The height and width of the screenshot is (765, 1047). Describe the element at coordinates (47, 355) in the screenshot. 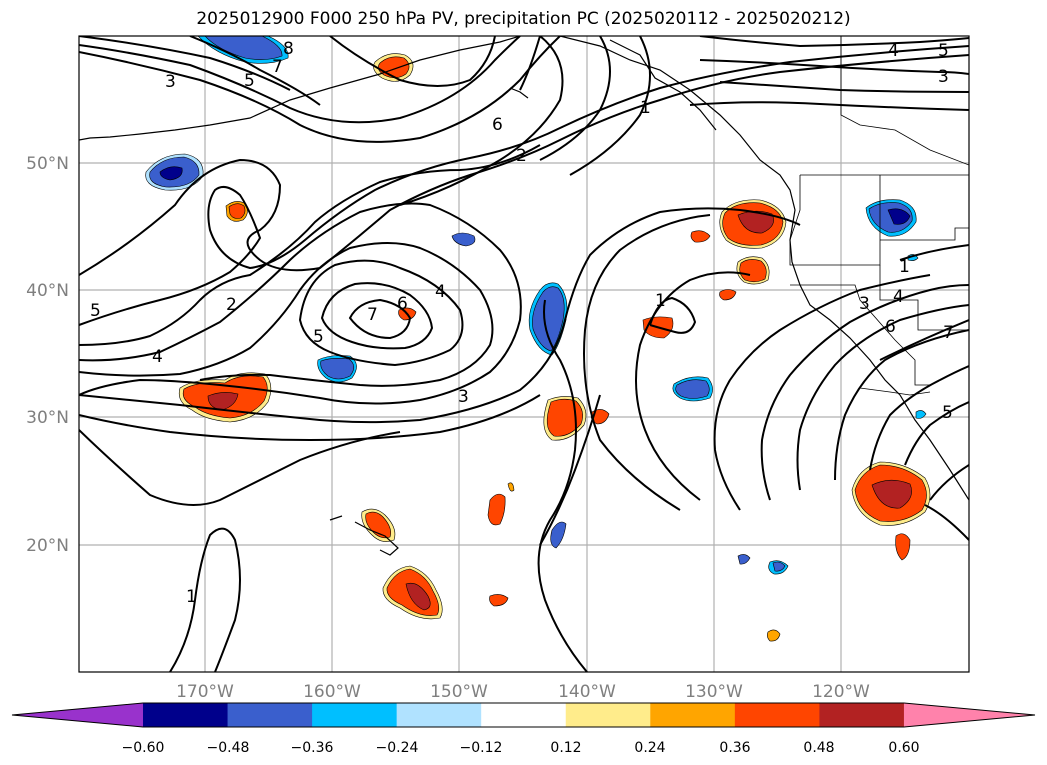

I see `latitude-labels: 50°N 40°N 30°N 20°N` at that location.